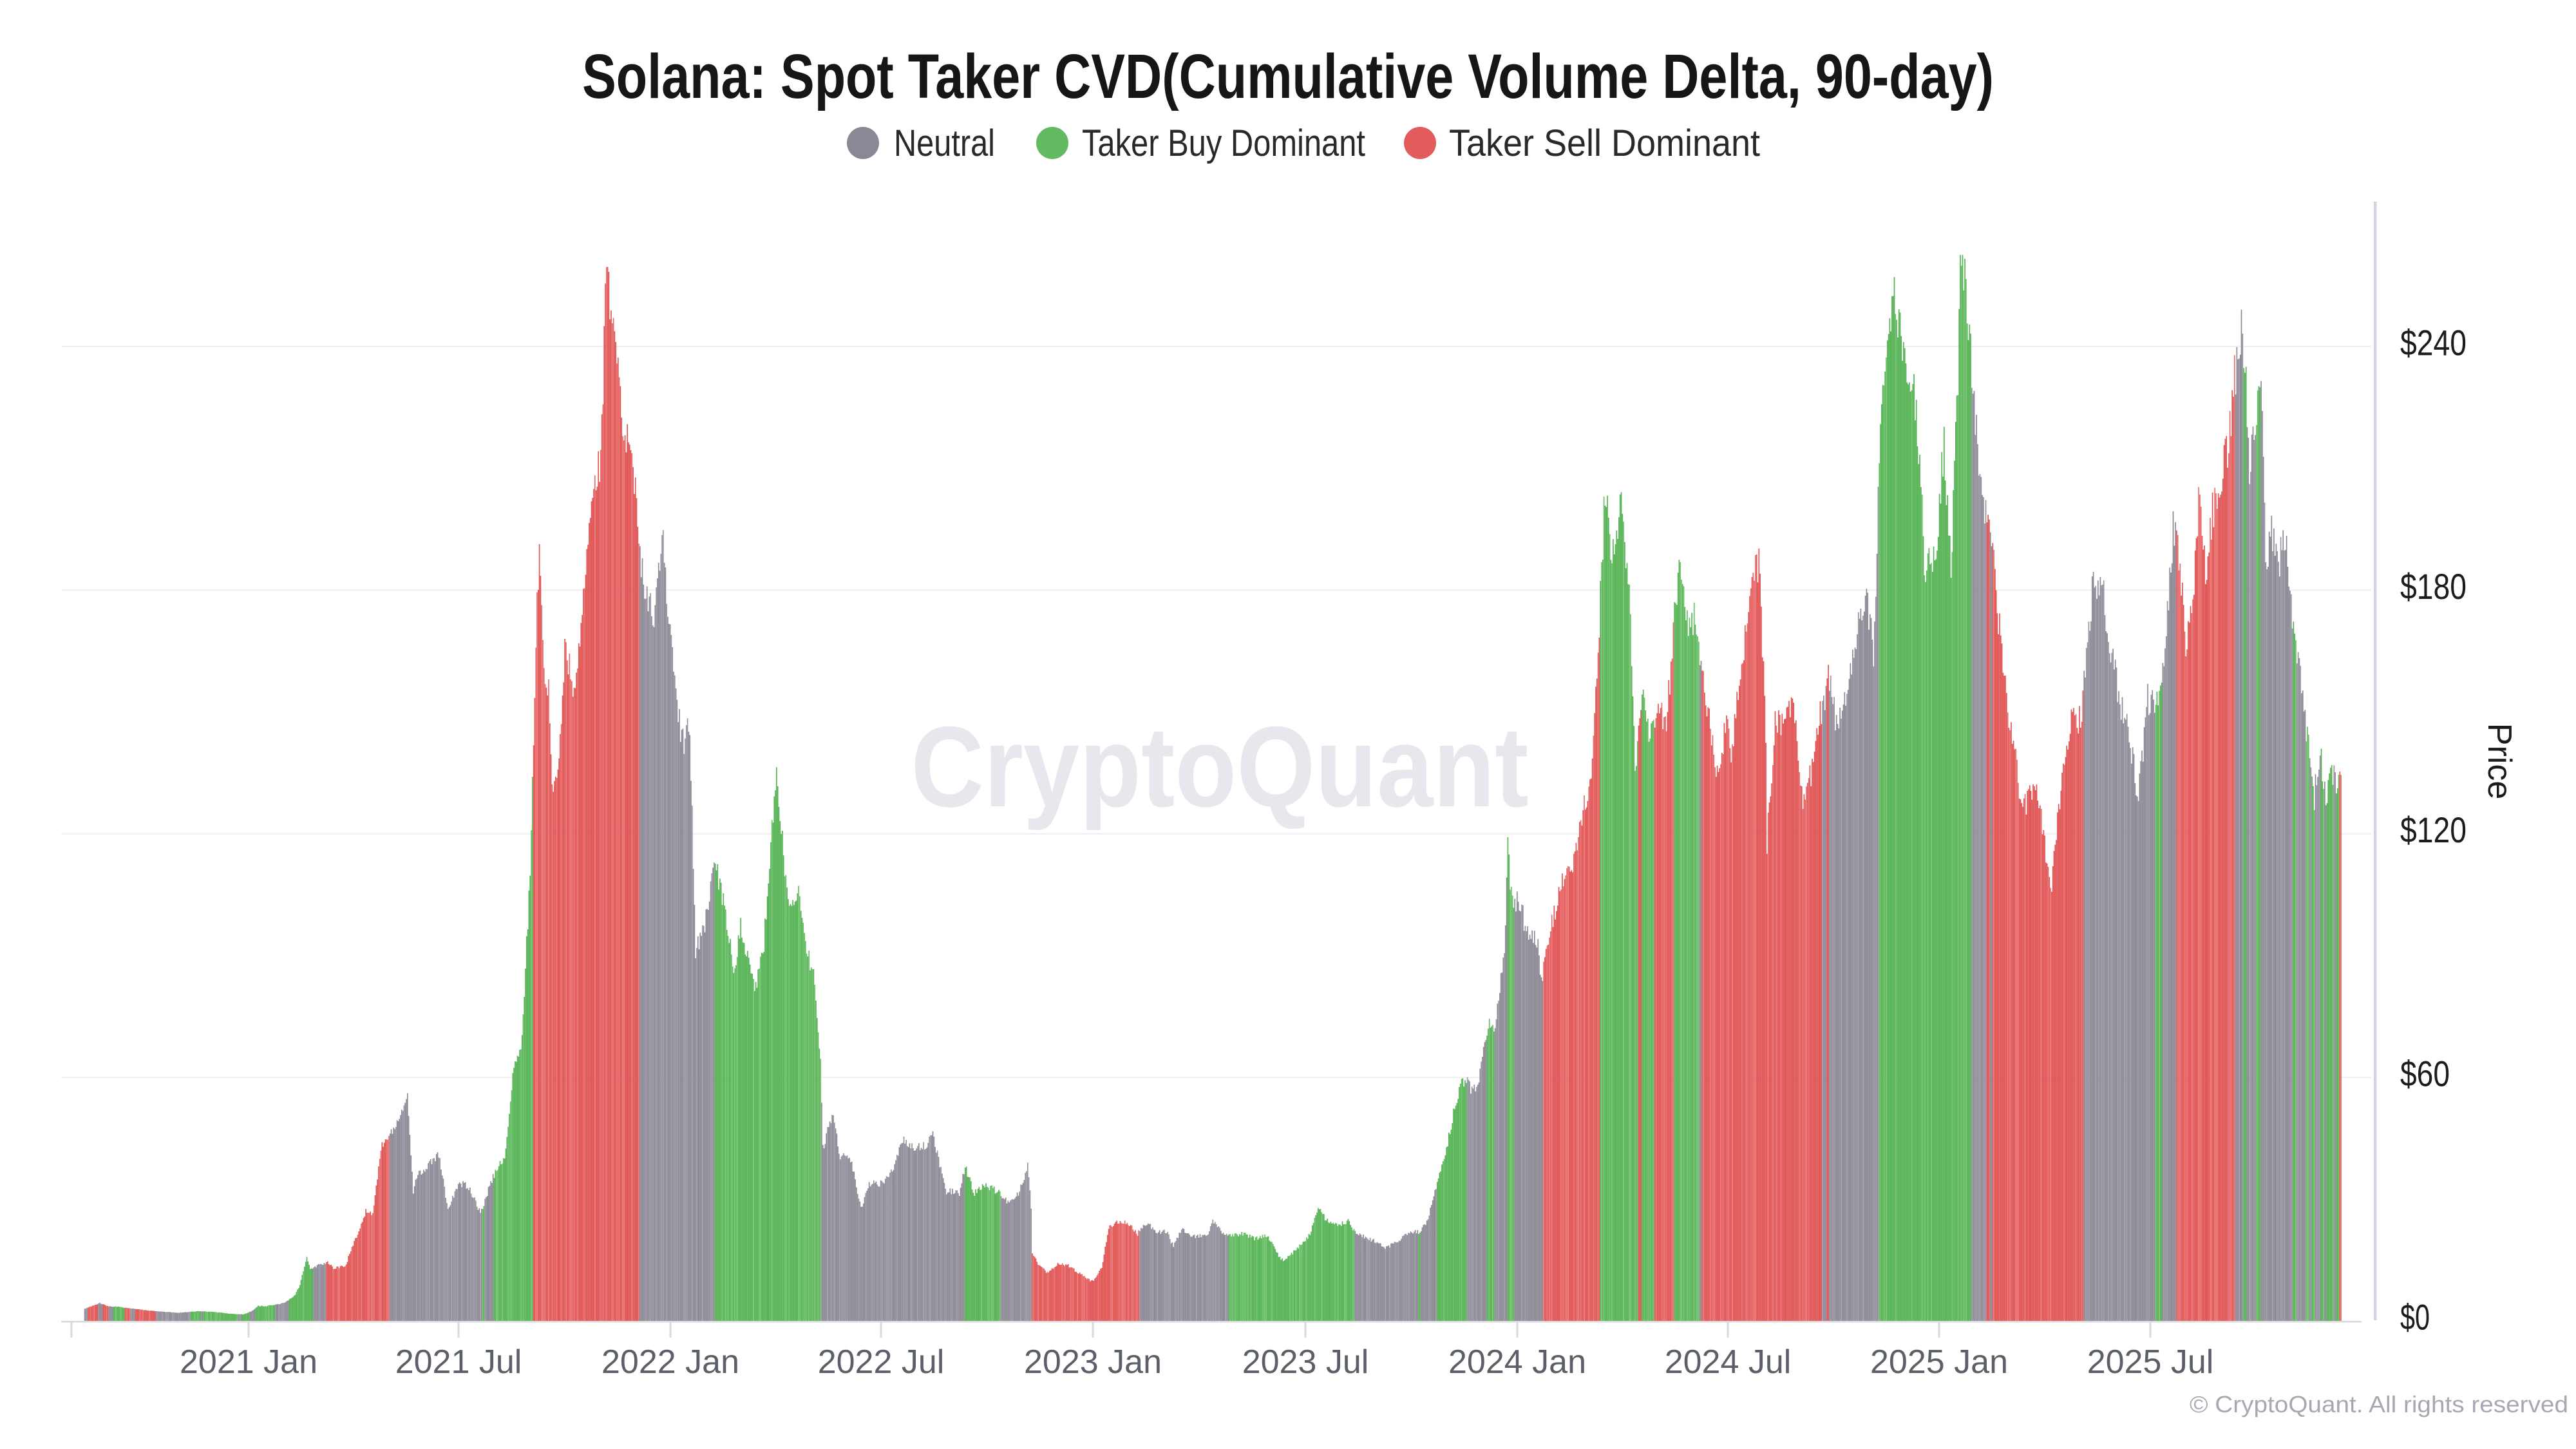  I want to click on svg-text: Neutral, so click(944, 143).